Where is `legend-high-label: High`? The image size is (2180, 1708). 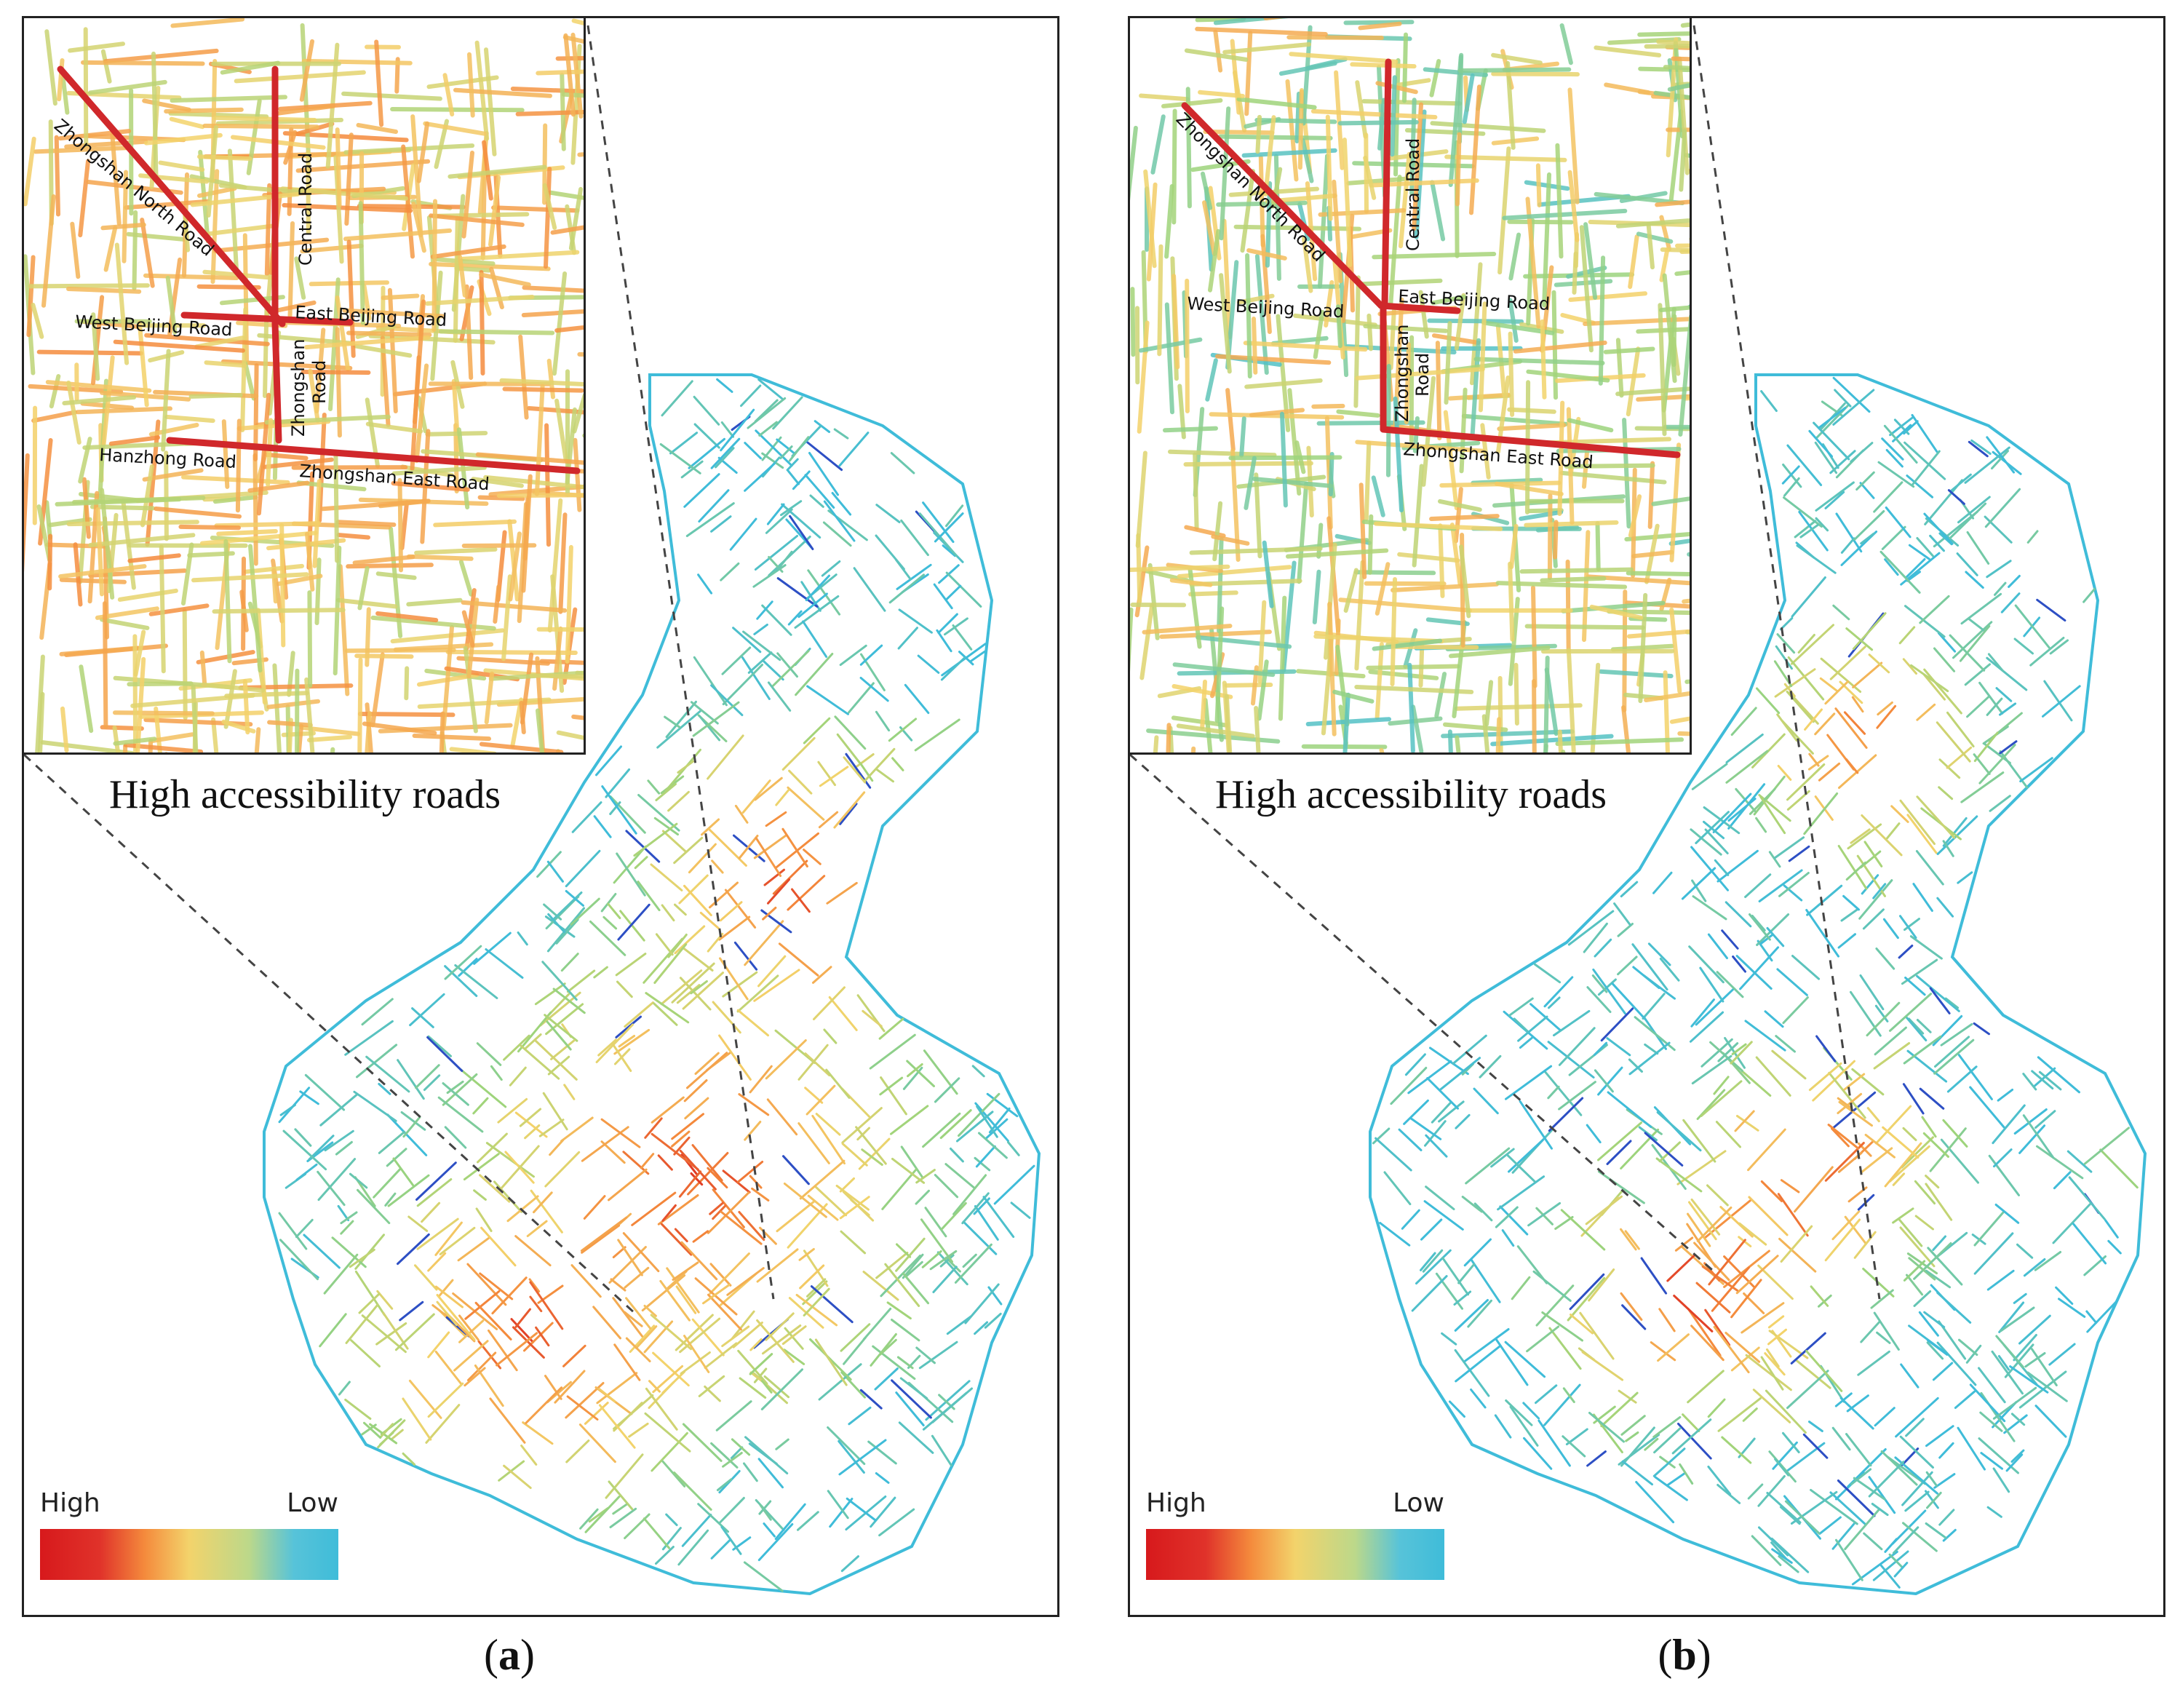 legend-high-label: High is located at coordinates (1176, 1503).